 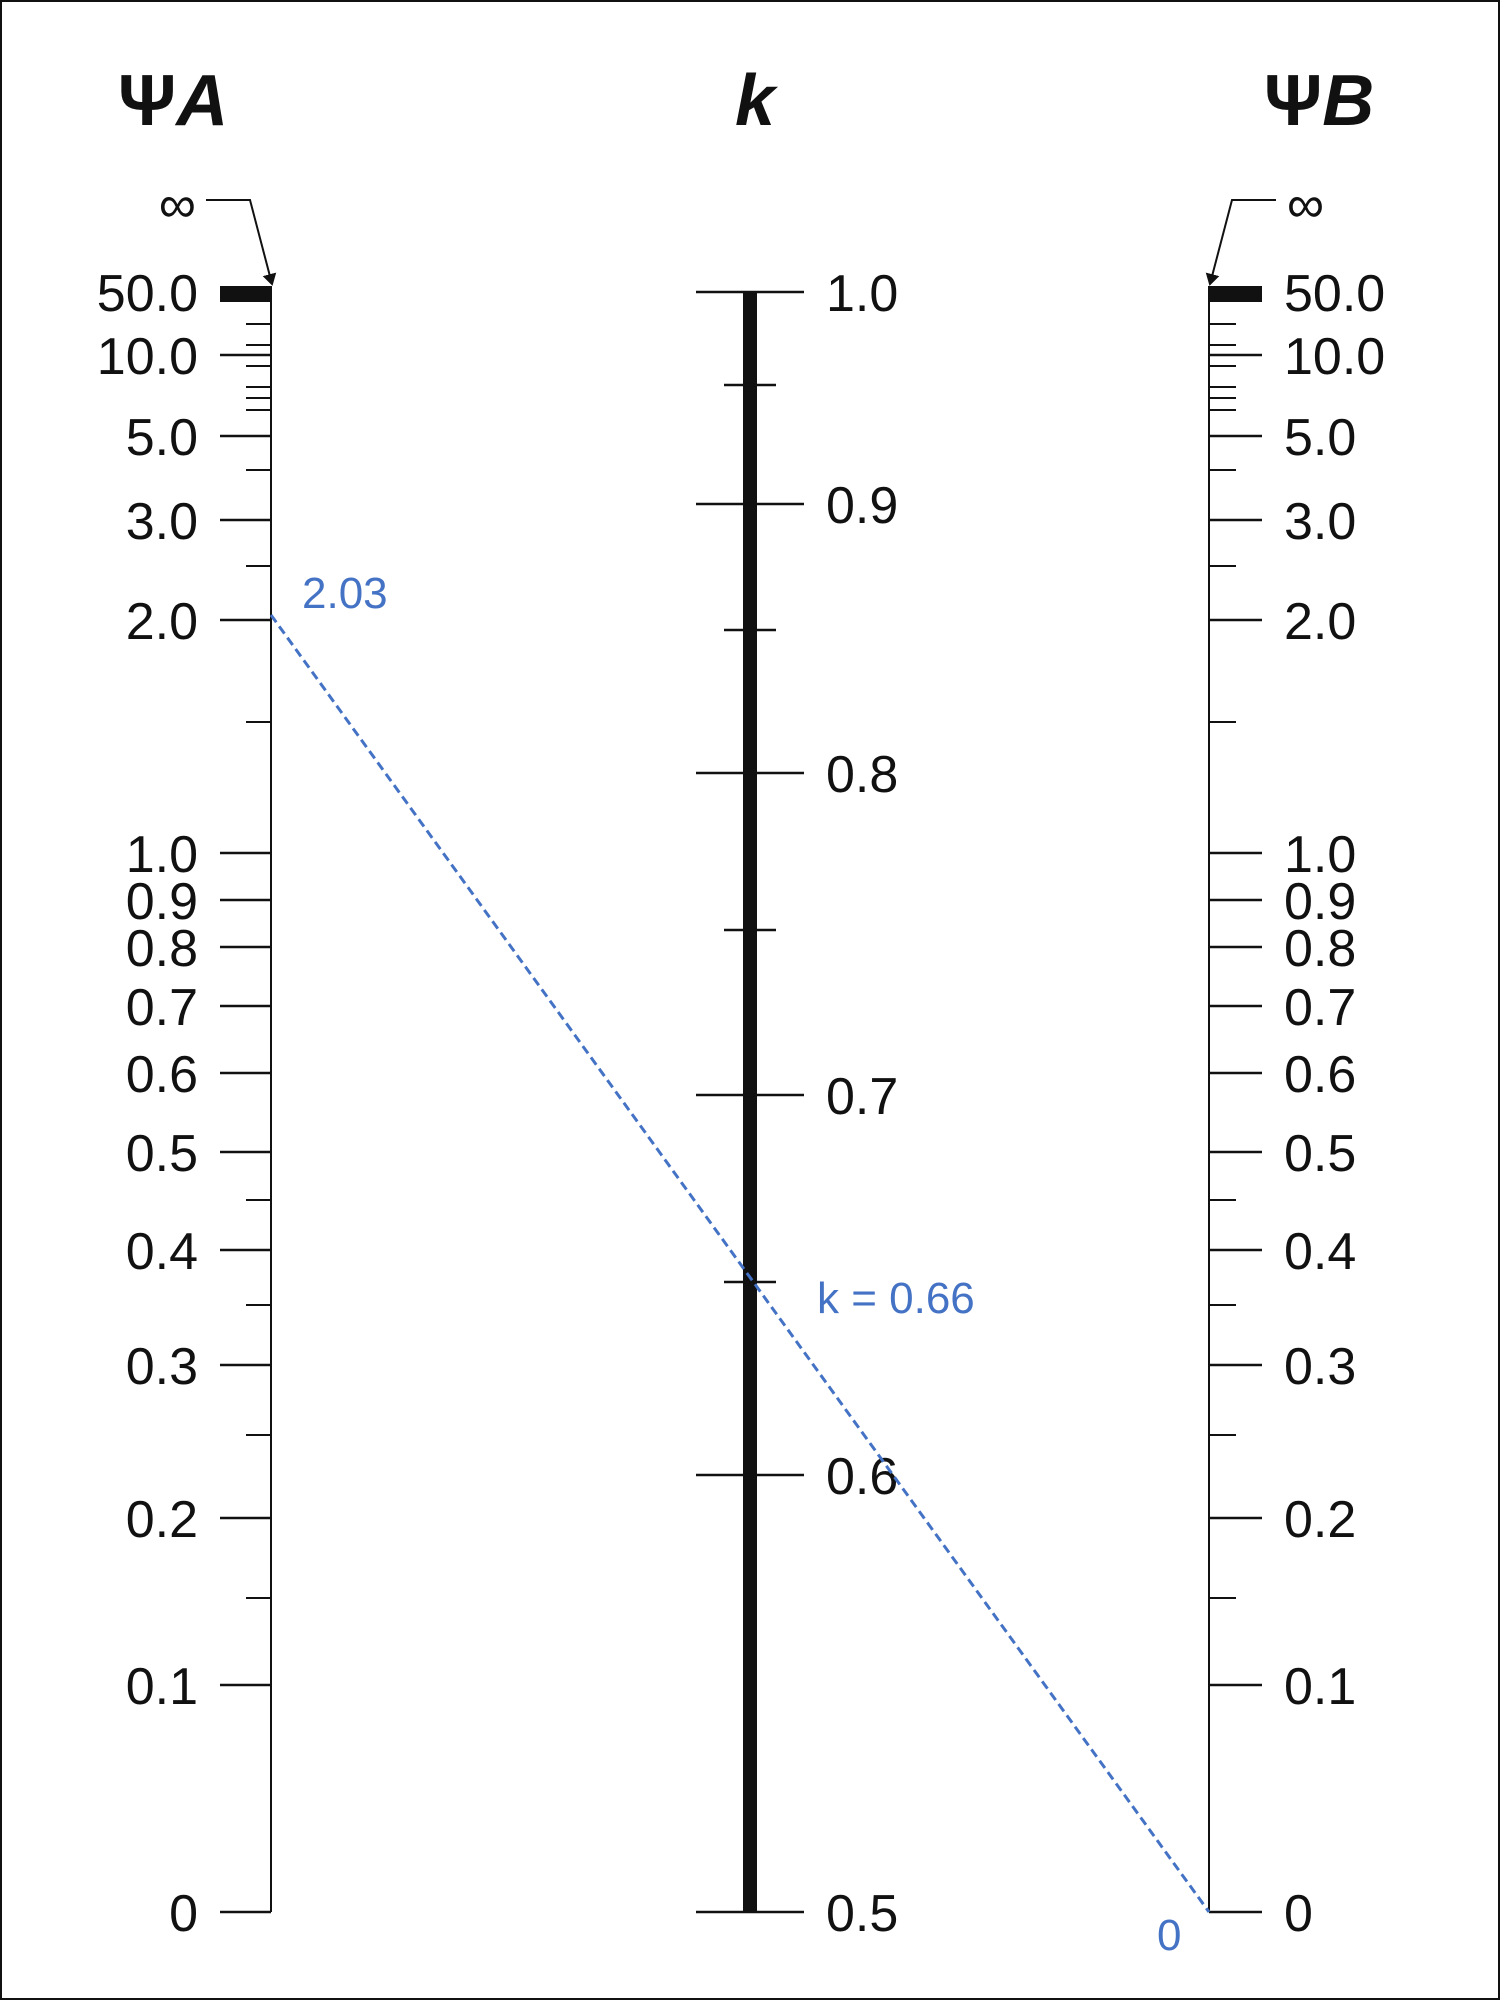 What do you see at coordinates (862, 506) in the screenshot?
I see `k-tick-label: 0.9` at bounding box center [862, 506].